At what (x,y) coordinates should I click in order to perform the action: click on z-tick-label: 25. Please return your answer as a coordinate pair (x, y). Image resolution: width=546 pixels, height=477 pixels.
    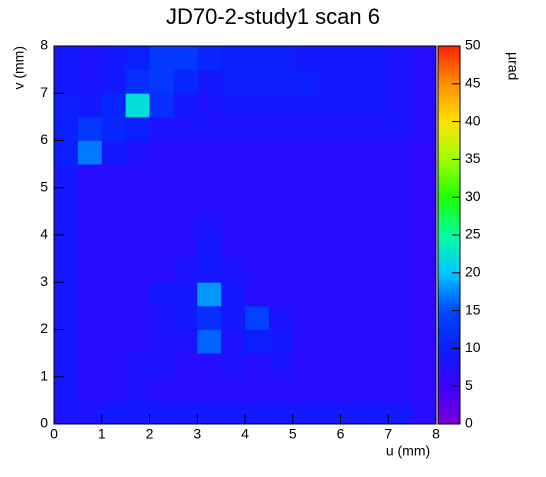
    Looking at the image, I should click on (473, 234).